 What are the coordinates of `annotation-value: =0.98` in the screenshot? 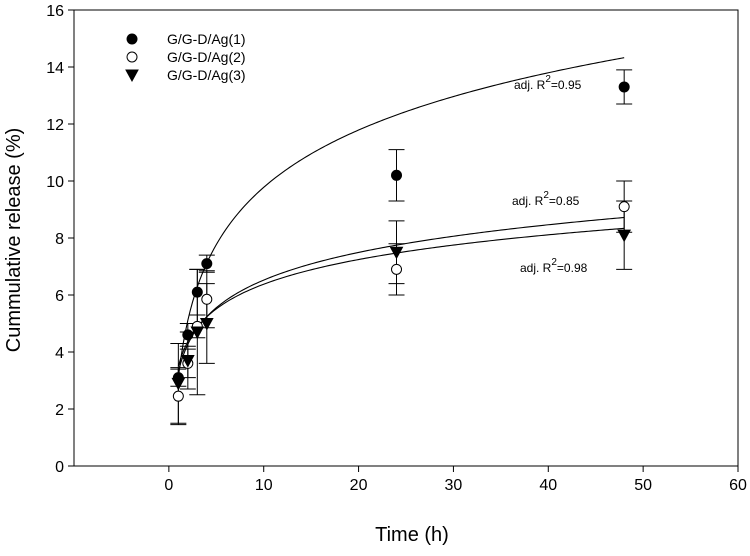 It's located at (572, 268).